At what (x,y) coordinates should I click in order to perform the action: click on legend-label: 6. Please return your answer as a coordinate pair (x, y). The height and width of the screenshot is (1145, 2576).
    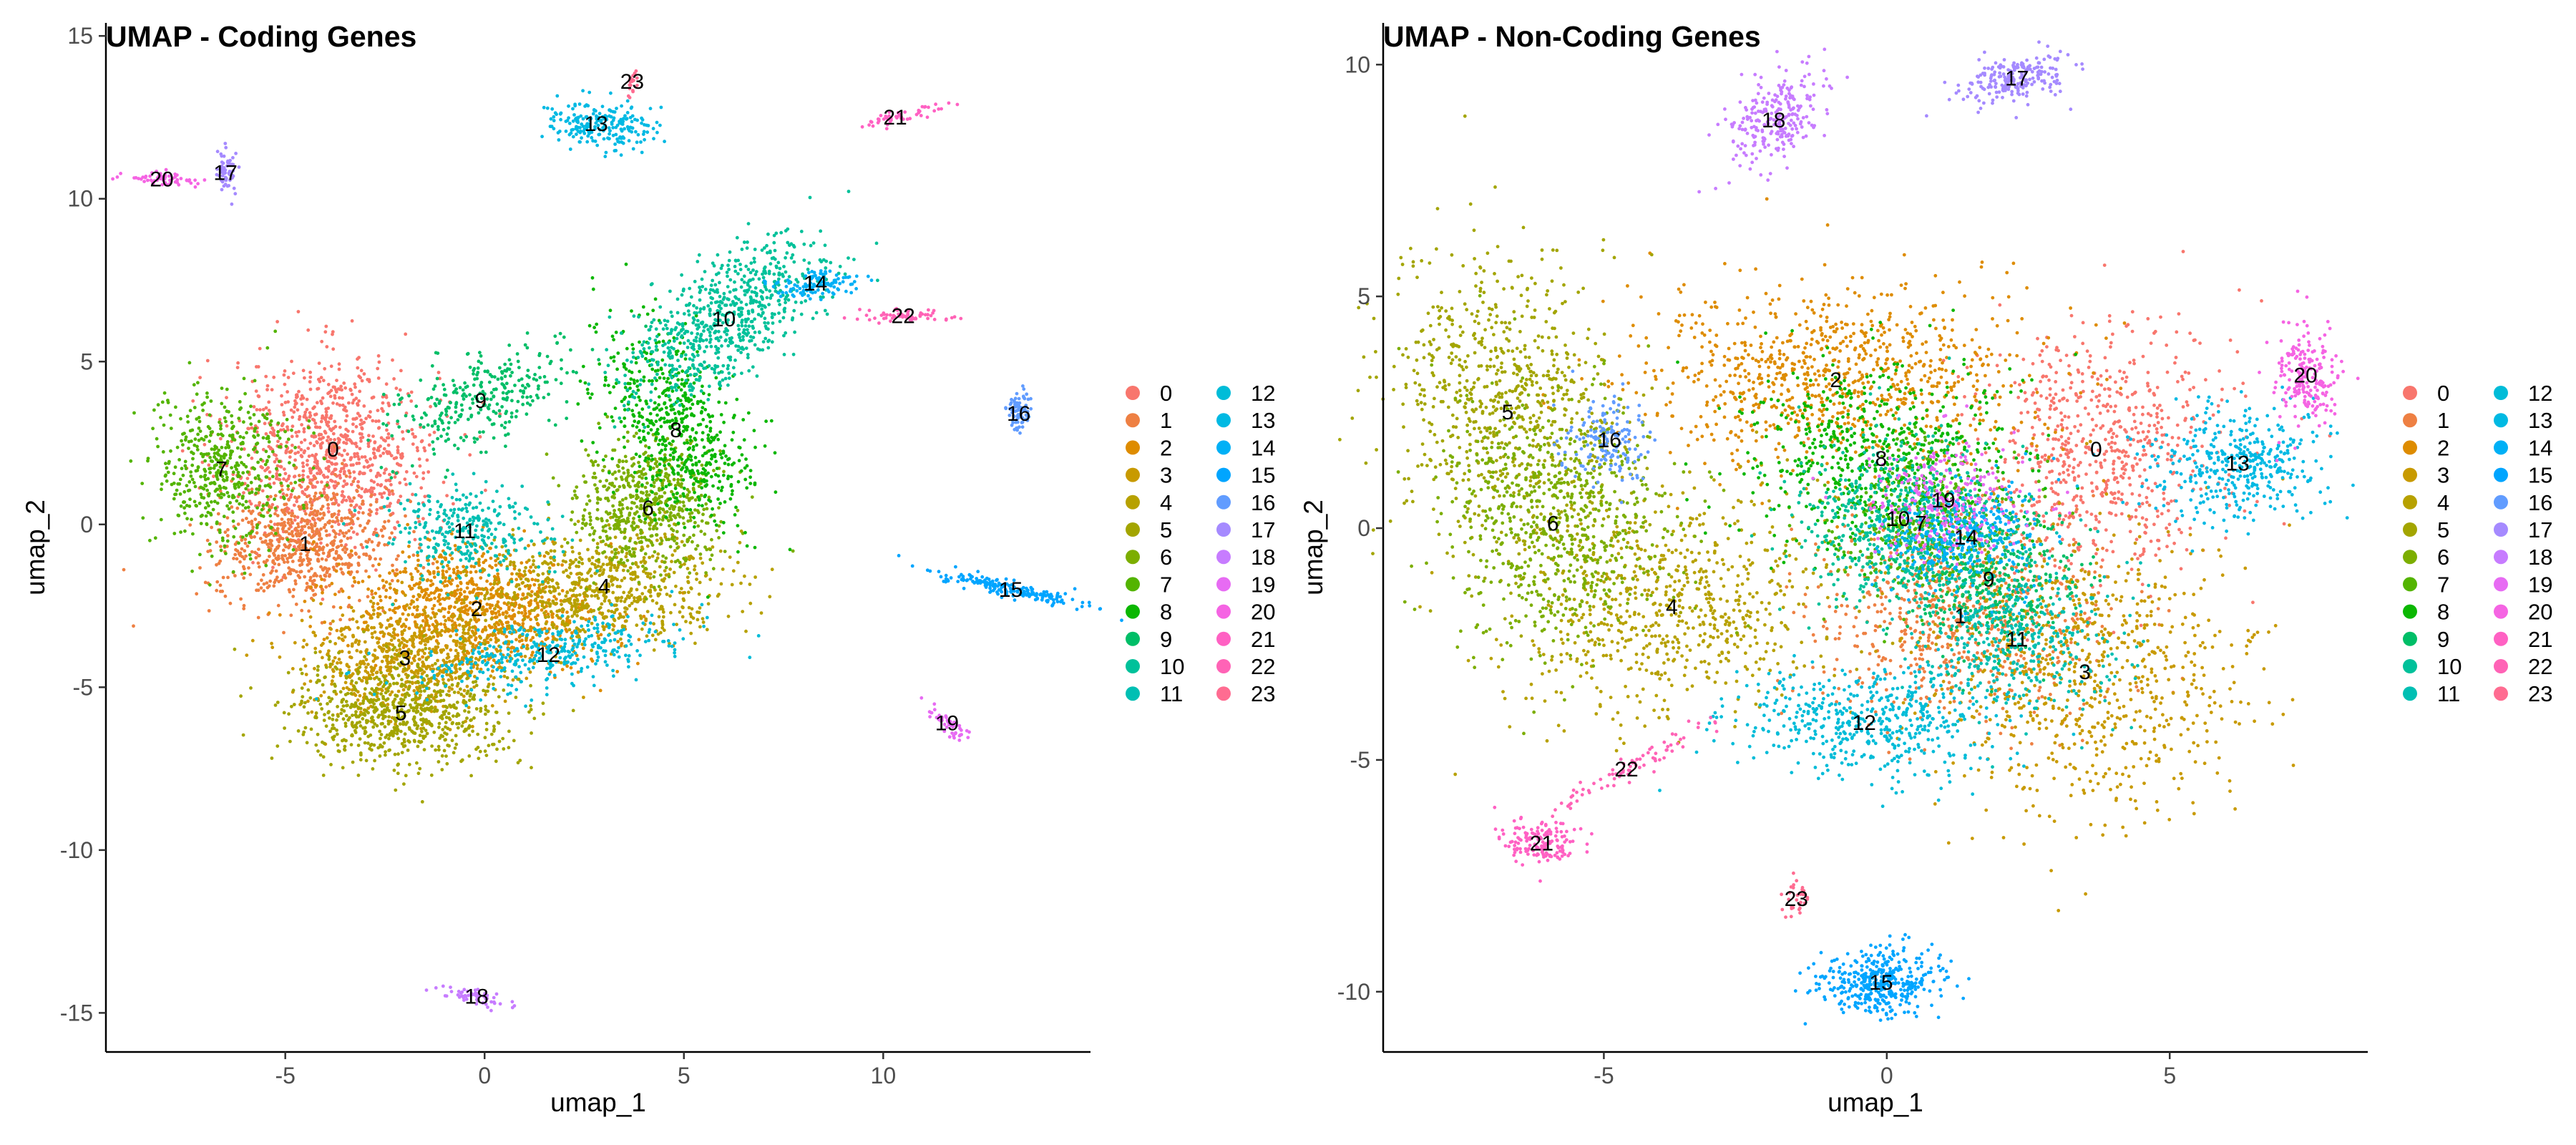
    Looking at the image, I should click on (1166, 557).